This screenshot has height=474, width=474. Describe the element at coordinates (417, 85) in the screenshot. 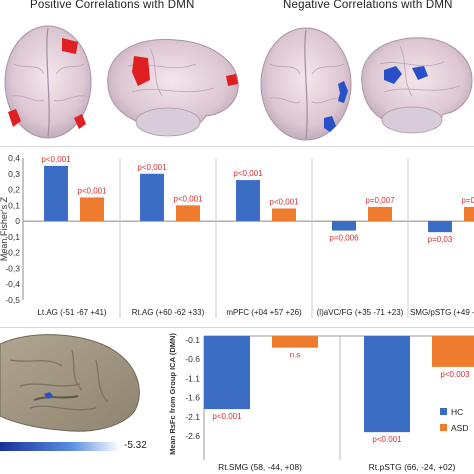

I see `brain-side-view-negative` at that location.